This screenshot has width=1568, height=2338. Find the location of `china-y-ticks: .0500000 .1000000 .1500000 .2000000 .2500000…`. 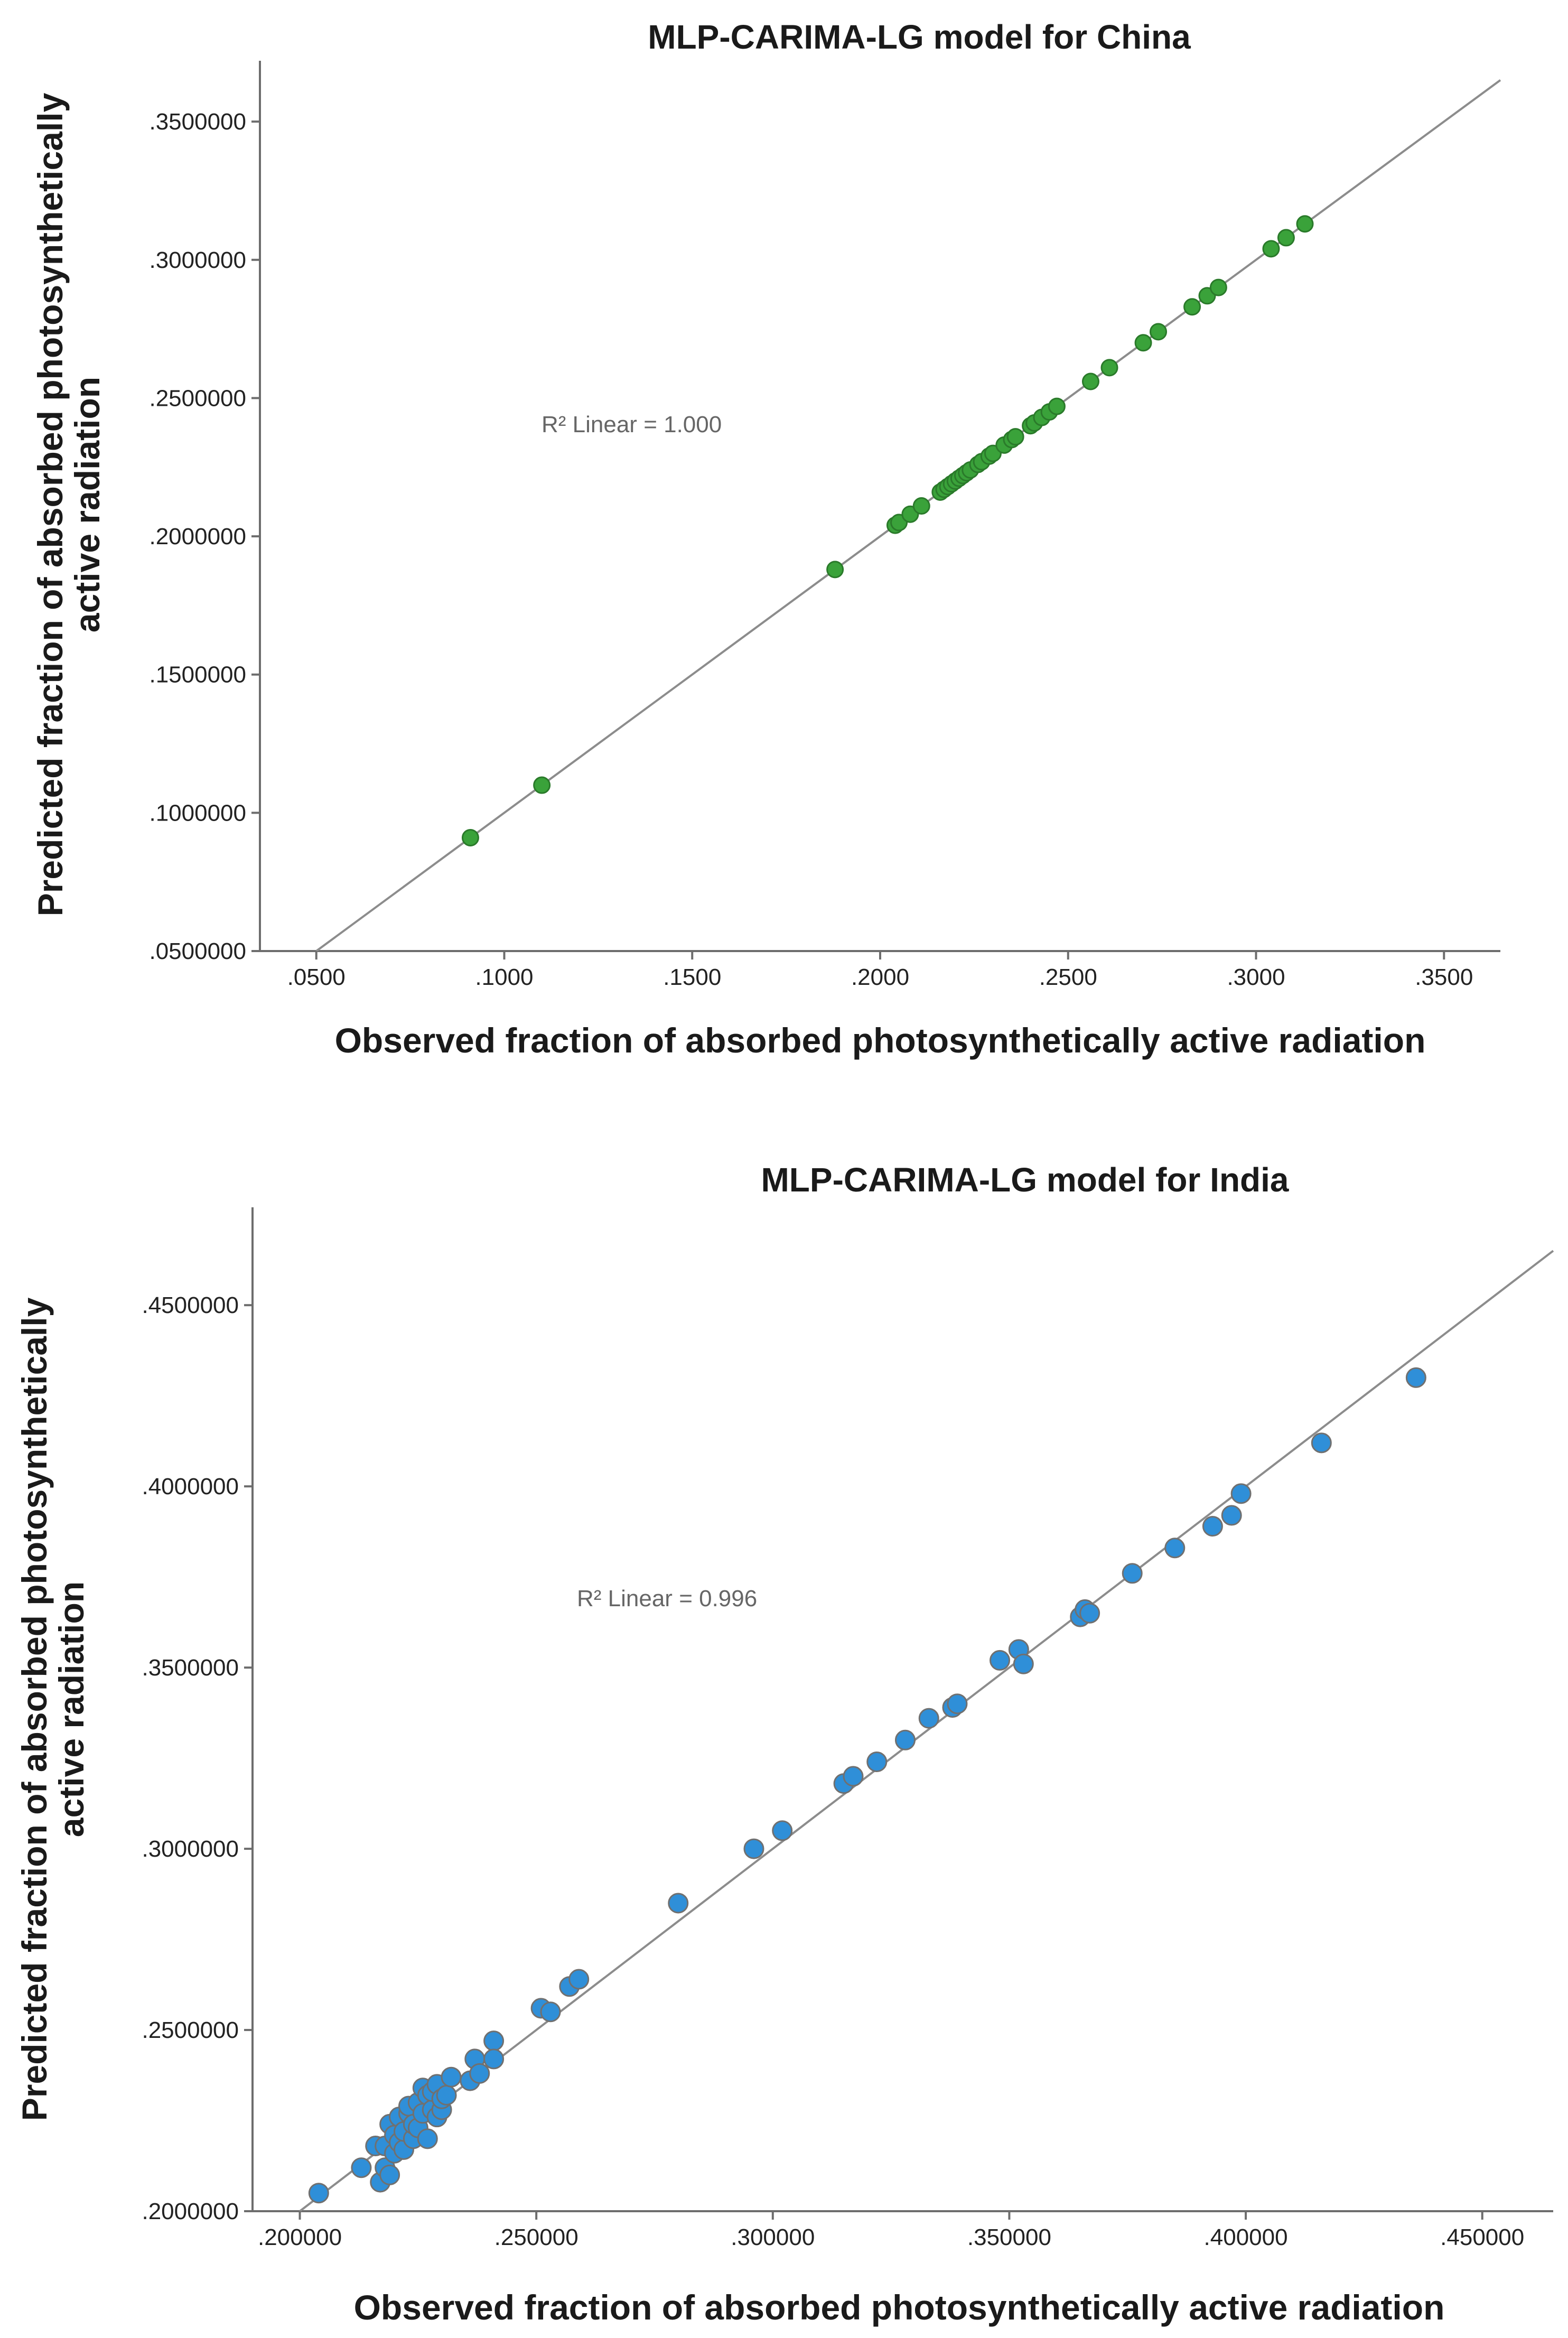

china-y-ticks: .0500000 .1000000 .1500000 .2000000 .2500000… is located at coordinates (204, 536).